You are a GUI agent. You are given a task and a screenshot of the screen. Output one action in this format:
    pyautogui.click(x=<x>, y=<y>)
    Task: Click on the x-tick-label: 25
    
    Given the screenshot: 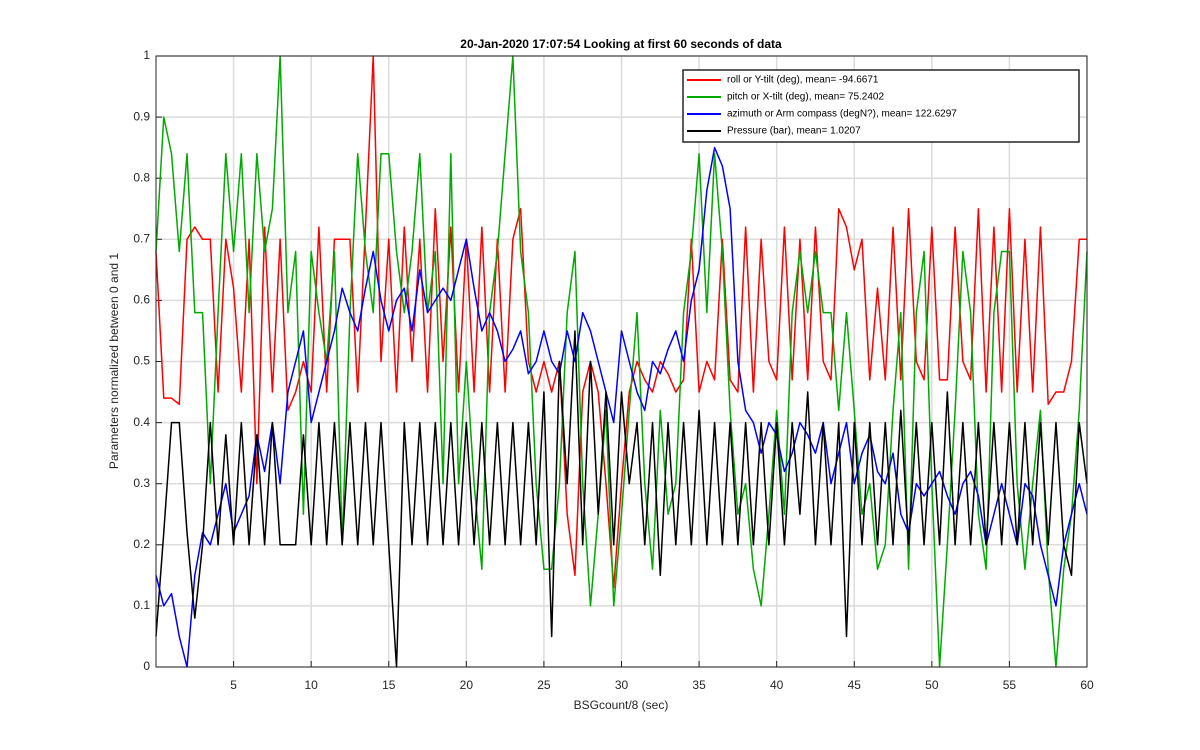 What is the action you would take?
    pyautogui.click(x=544, y=685)
    